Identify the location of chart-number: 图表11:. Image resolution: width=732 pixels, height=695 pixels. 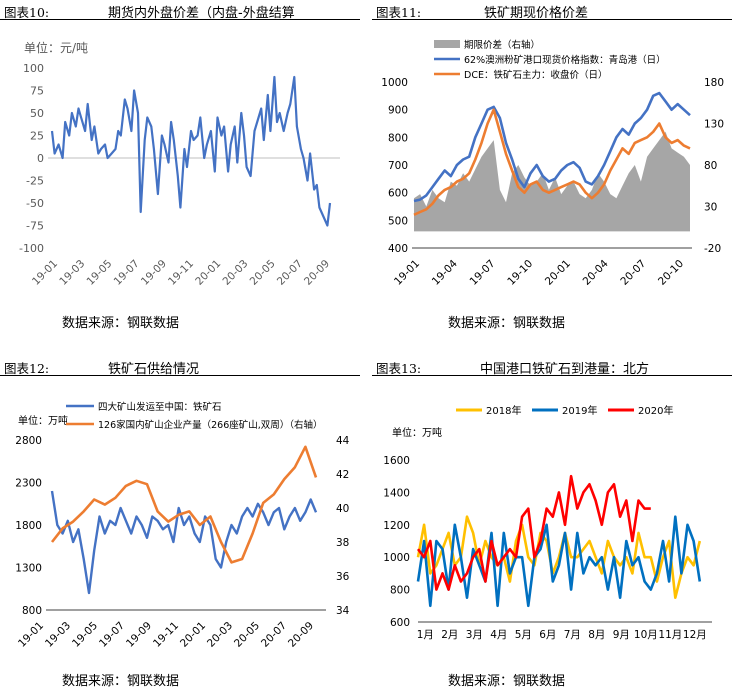
(399, 12).